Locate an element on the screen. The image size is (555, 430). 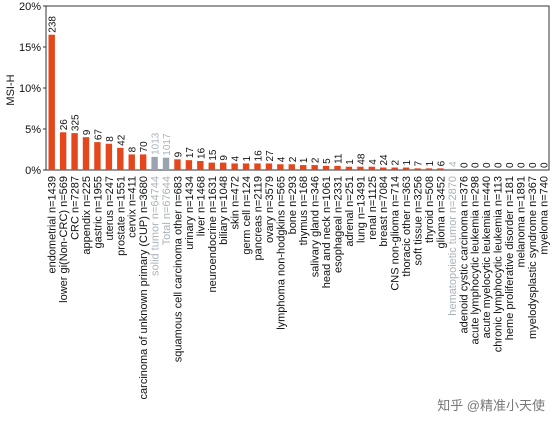
count-label: 24 is located at coordinates (384, 160).